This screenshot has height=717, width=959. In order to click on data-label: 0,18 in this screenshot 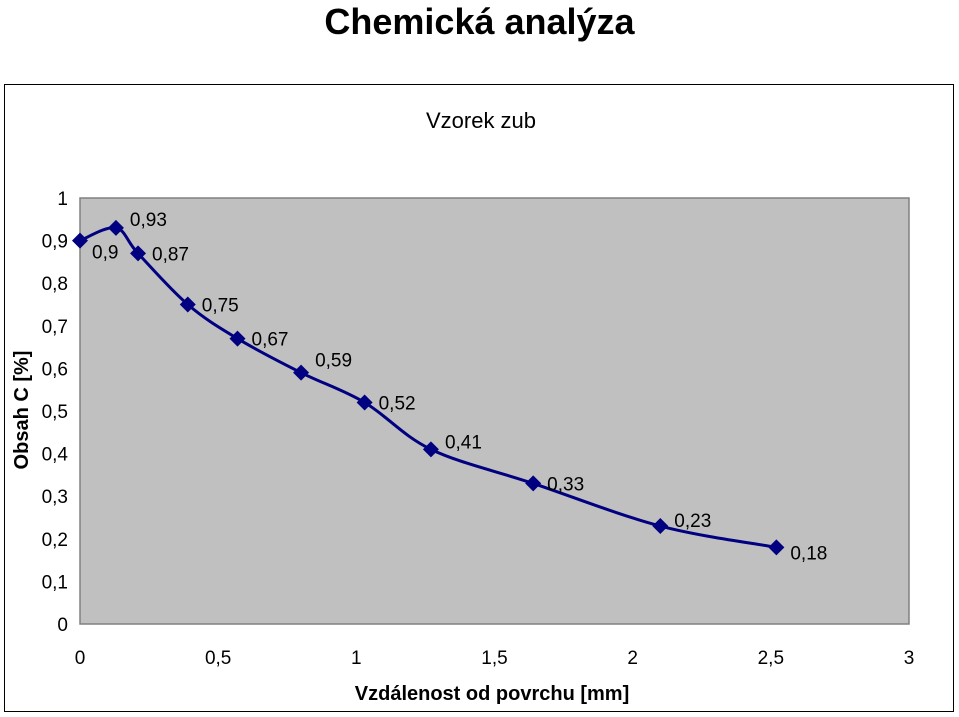, I will do `click(808, 553)`.